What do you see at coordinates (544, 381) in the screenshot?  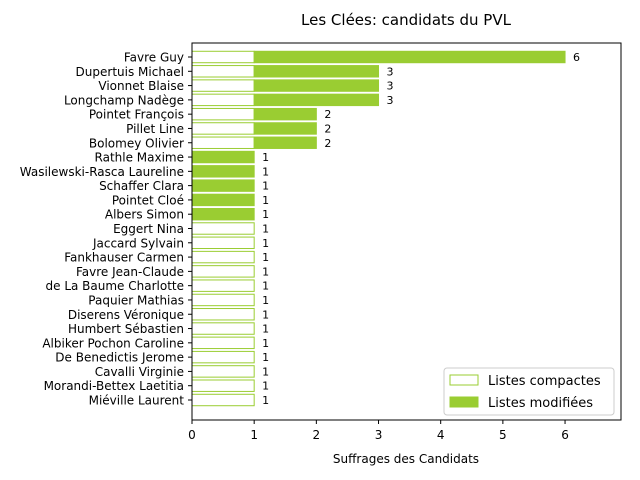 I see `legend-label-compactes: Listes compactes` at bounding box center [544, 381].